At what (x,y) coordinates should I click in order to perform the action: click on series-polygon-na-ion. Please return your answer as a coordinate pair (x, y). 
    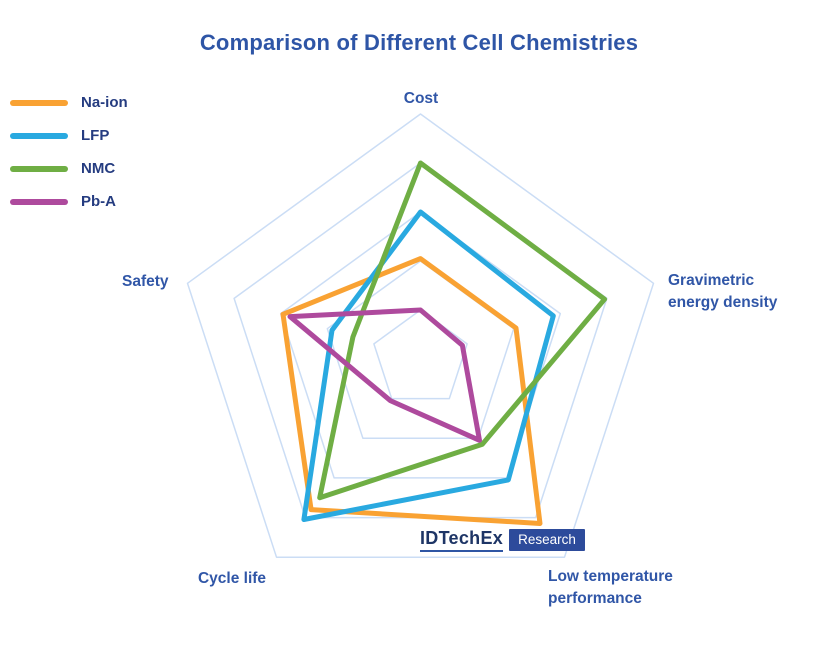
    Looking at the image, I should click on (411, 391).